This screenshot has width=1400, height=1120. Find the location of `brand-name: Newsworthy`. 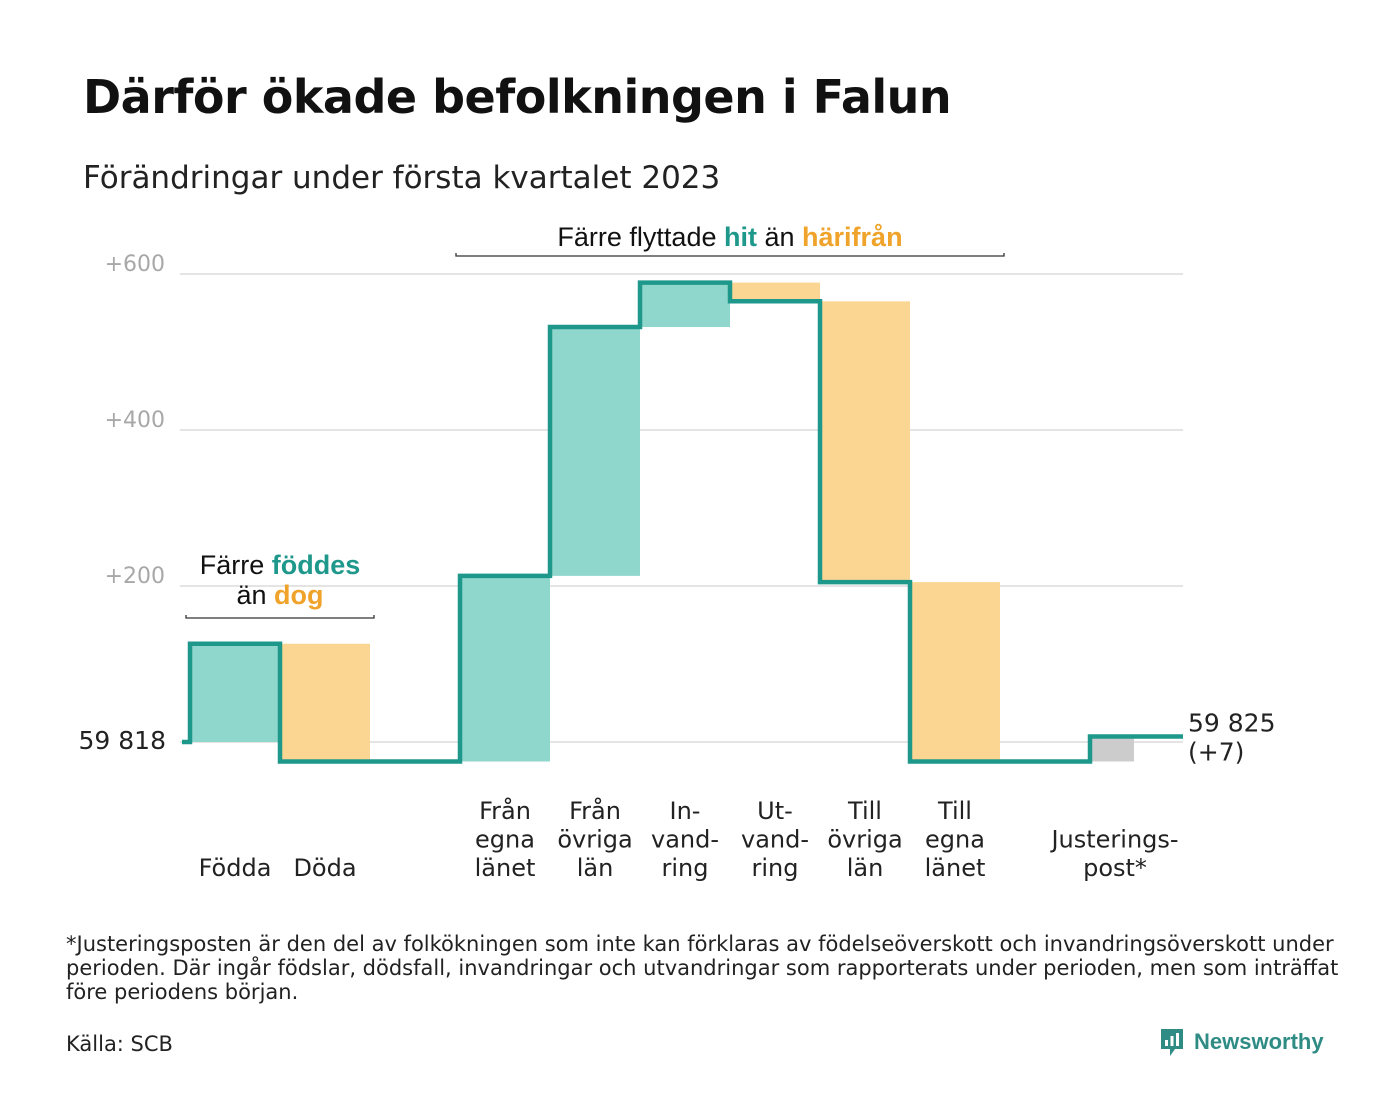

brand-name: Newsworthy is located at coordinates (1259, 1041).